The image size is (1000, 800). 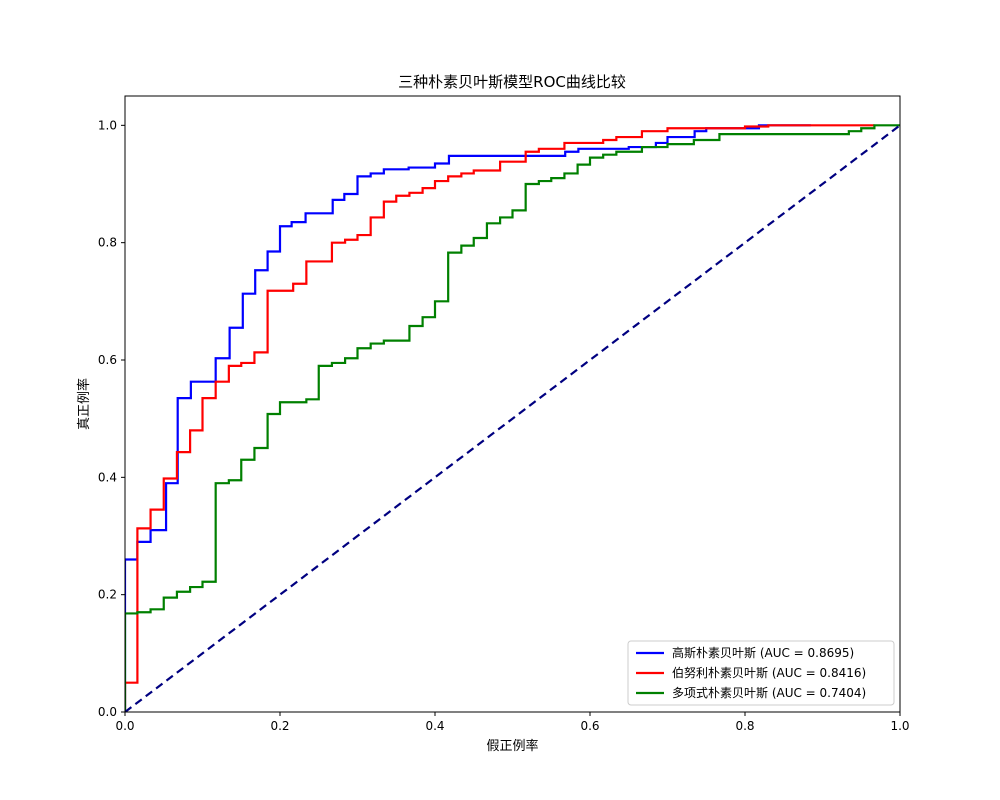 I want to click on x-tick-label: 1.0, so click(x=899, y=726).